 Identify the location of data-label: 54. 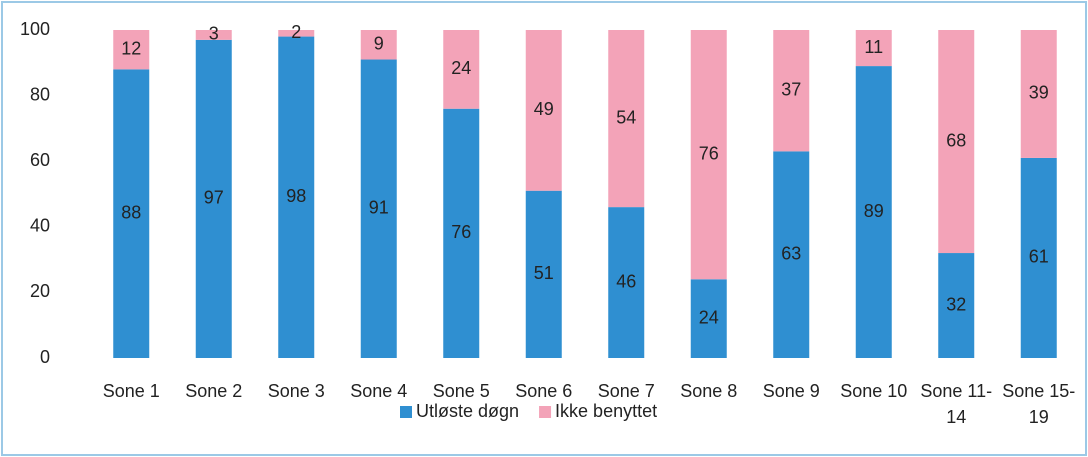
(626, 117).